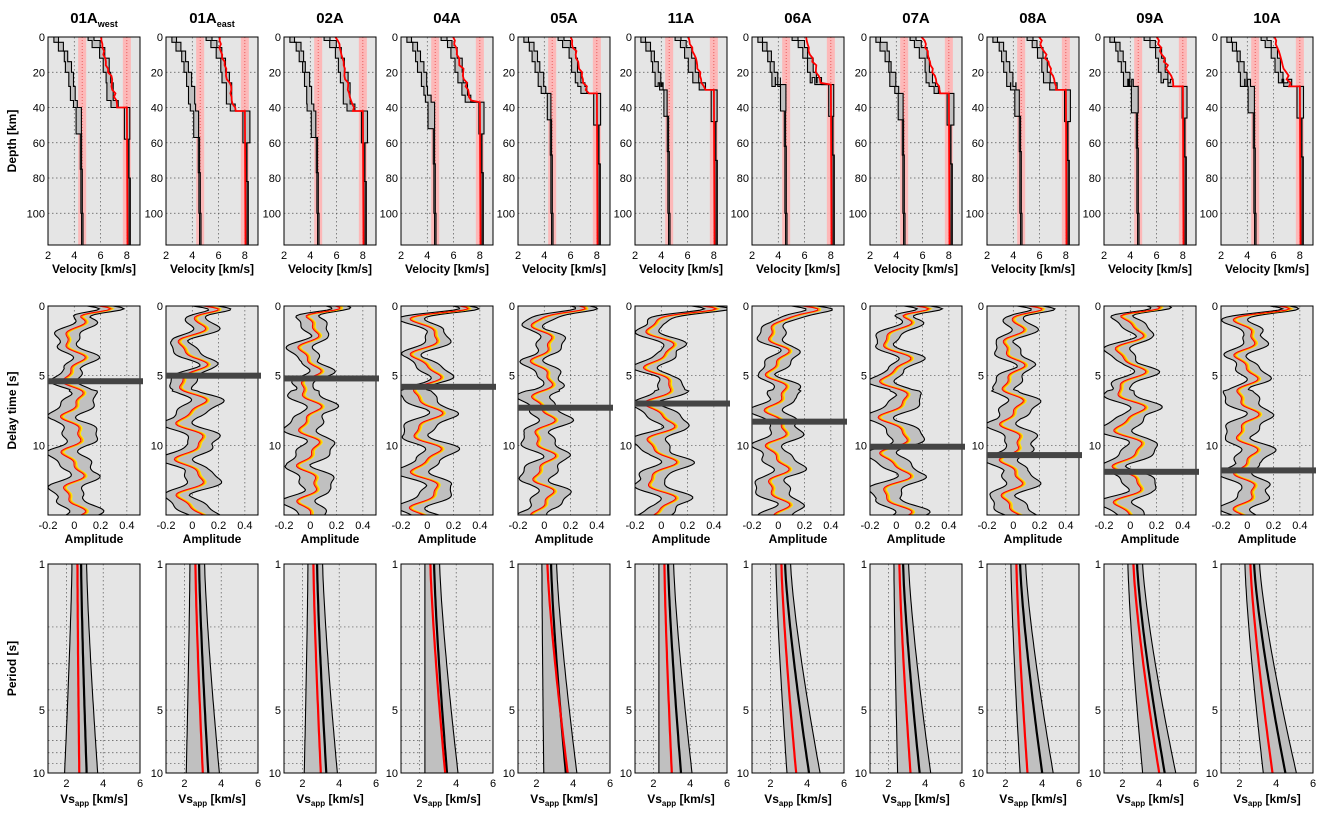 The image size is (1321, 813). What do you see at coordinates (100, 410) in the screenshot?
I see `rf-bound-line` at bounding box center [100, 410].